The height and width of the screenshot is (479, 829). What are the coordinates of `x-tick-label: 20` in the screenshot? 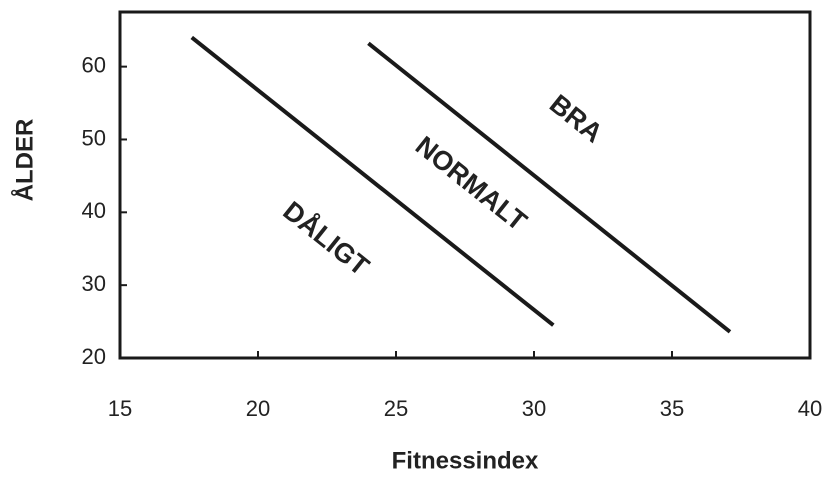 It's located at (258, 408).